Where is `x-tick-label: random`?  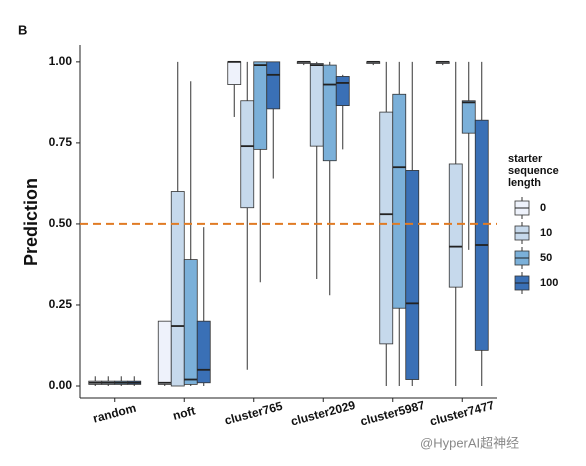
x-tick-label: random is located at coordinates (114, 413).